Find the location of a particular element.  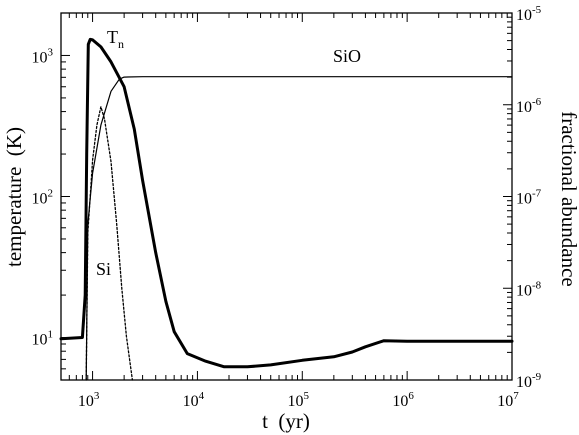

y-right-tick-label: 10⁻⁹ is located at coordinates (529, 381).